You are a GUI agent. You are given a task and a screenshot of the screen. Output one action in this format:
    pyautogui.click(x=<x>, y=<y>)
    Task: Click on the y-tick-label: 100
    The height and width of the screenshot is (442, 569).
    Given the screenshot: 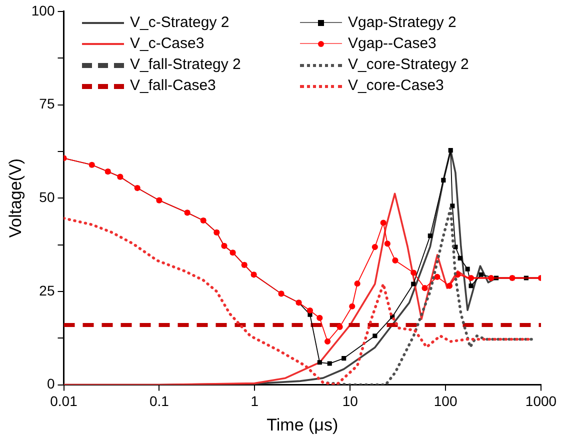 What is the action you would take?
    pyautogui.click(x=43, y=10)
    